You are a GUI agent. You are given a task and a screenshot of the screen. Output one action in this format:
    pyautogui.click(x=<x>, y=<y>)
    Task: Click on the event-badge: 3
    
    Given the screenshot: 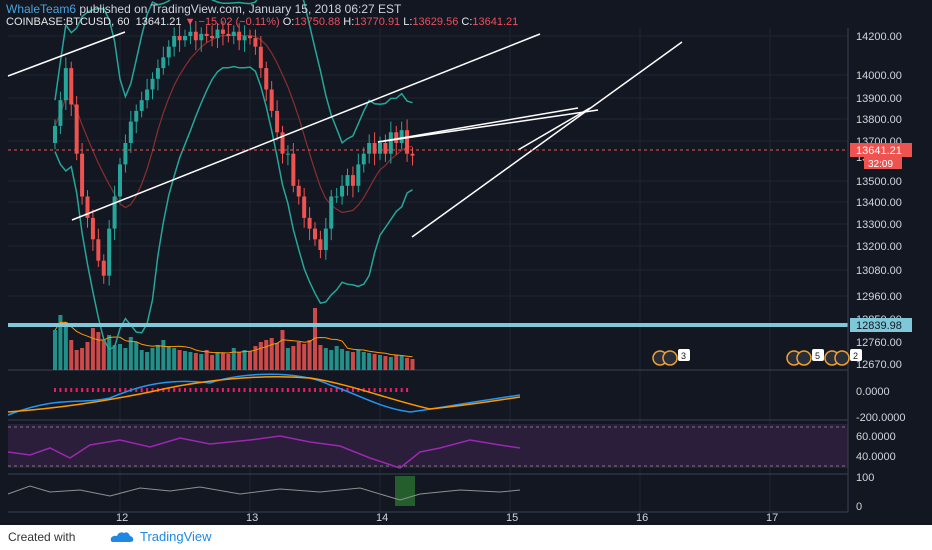 What is the action you would take?
    pyautogui.click(x=671, y=357)
    